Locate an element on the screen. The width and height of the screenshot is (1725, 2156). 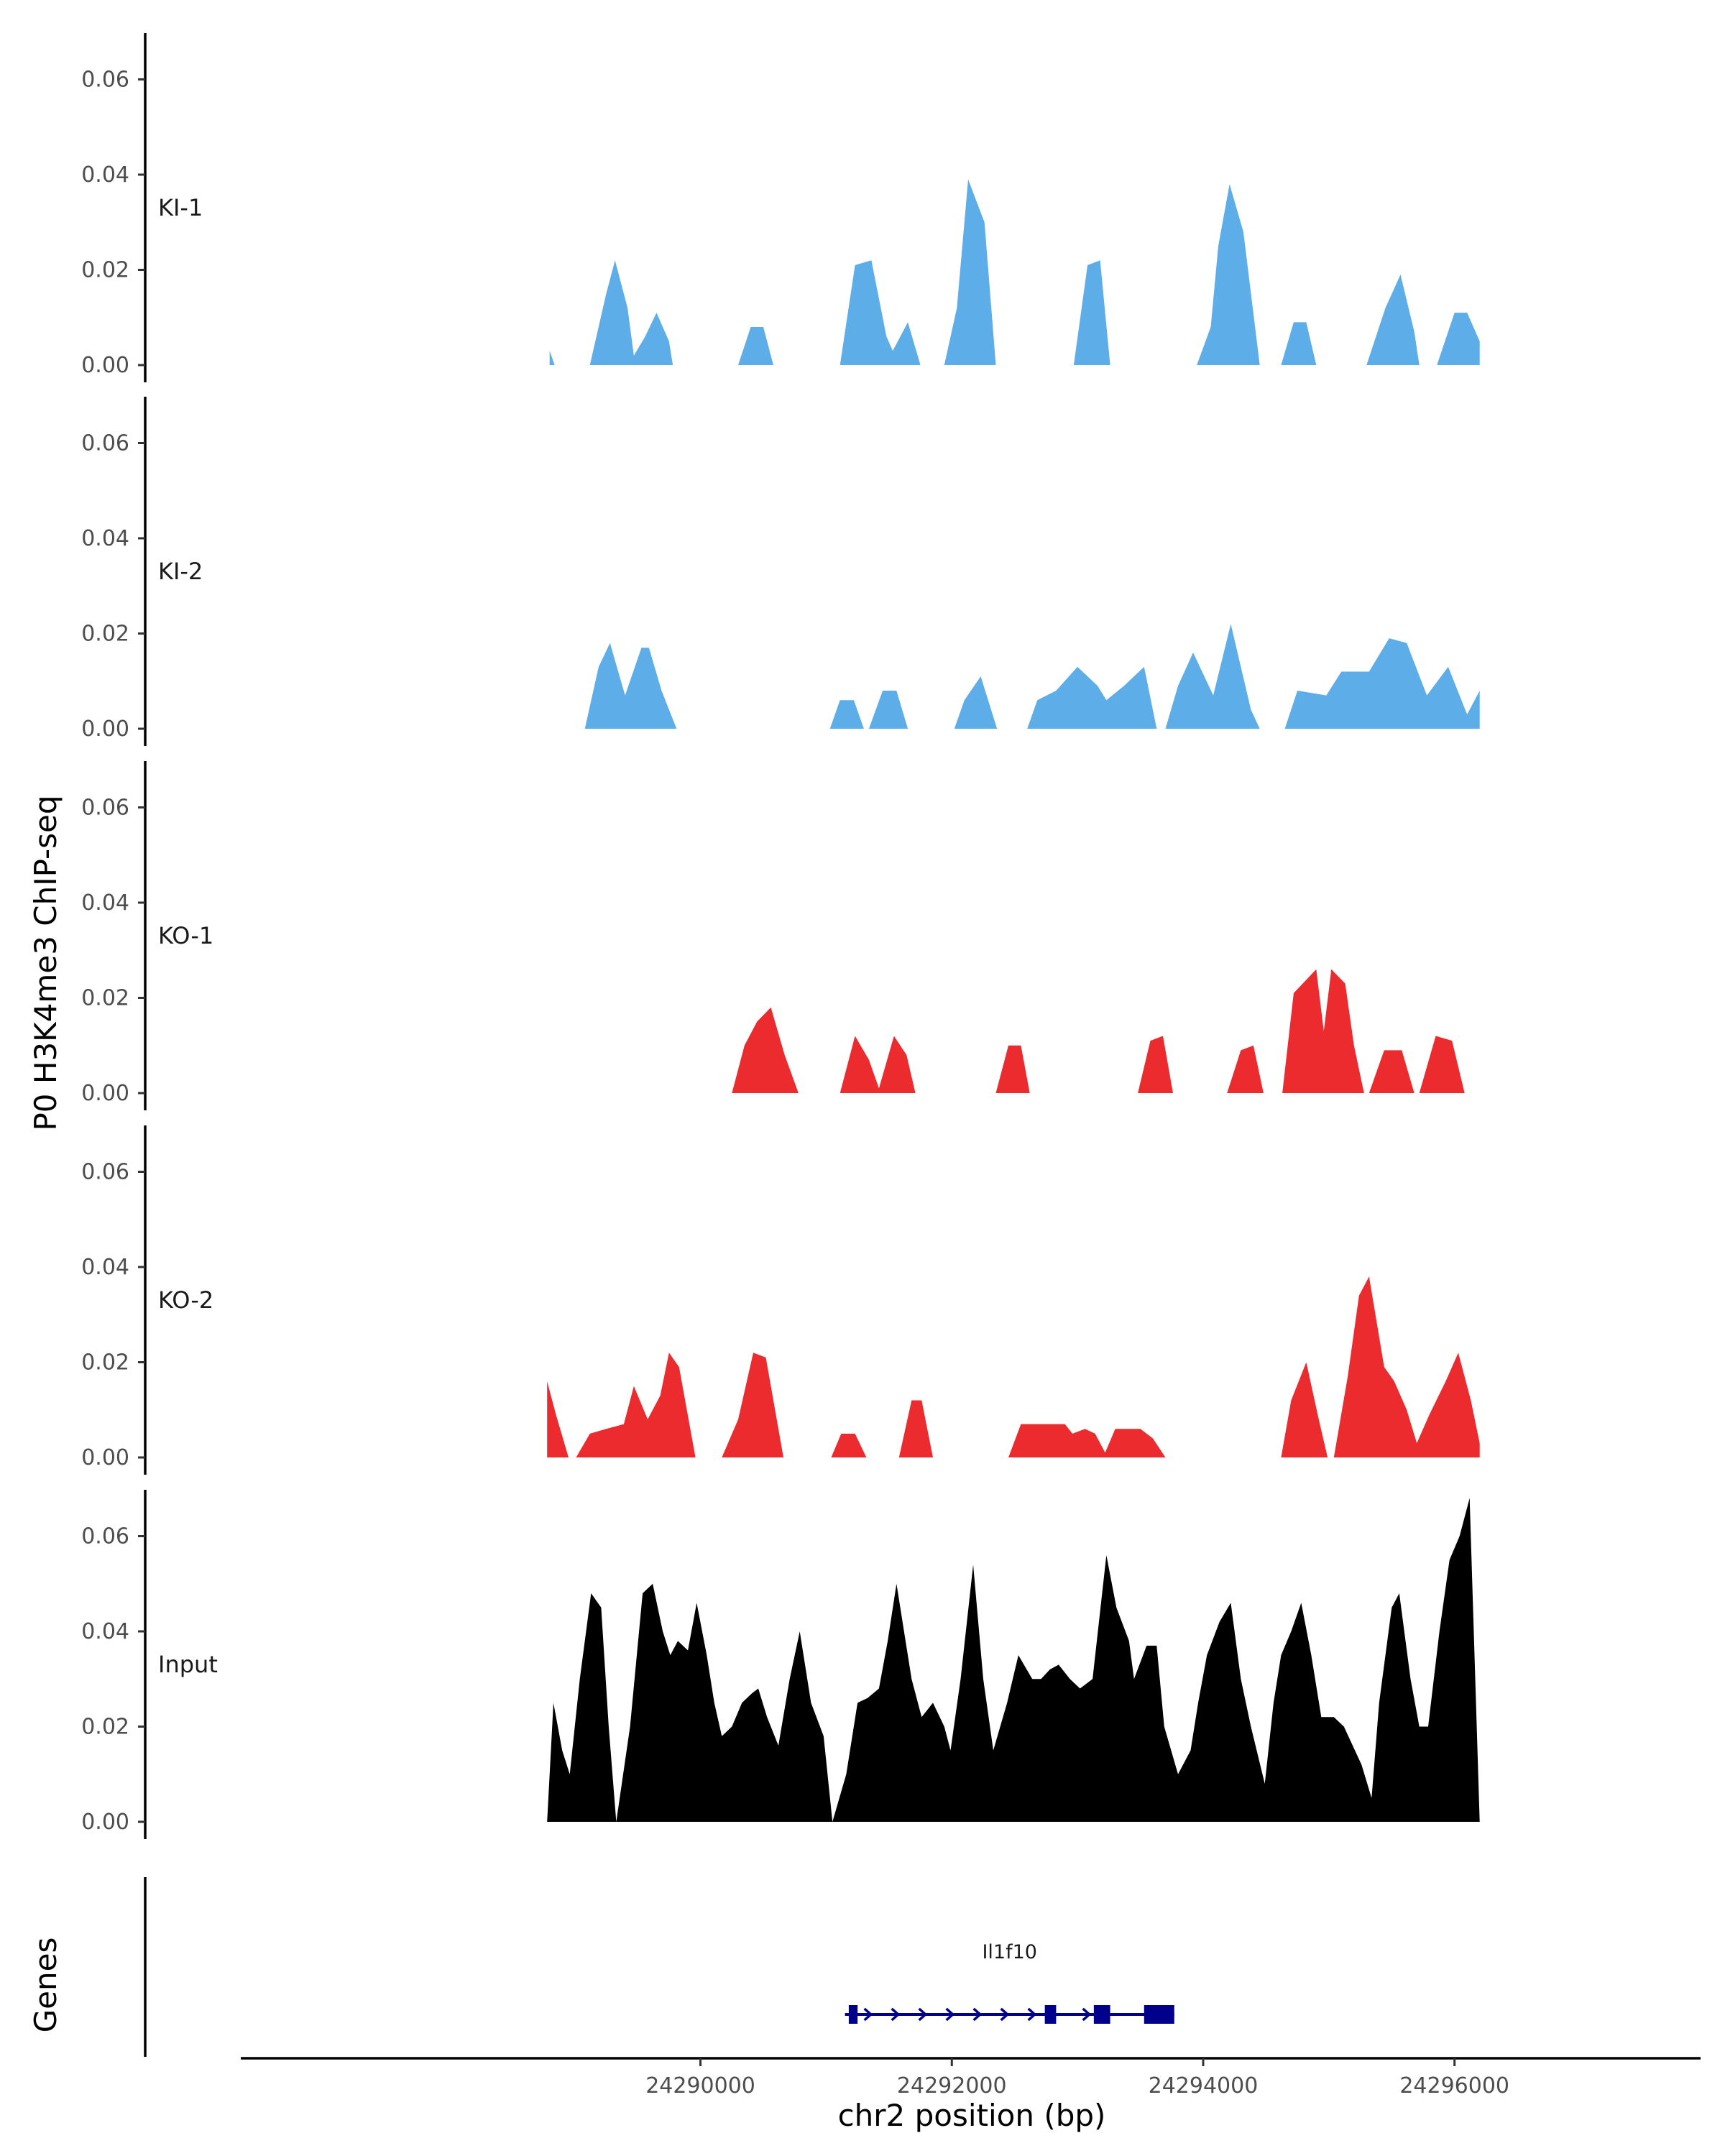
x-tick-label-0: 24290000 is located at coordinates (700, 2086).